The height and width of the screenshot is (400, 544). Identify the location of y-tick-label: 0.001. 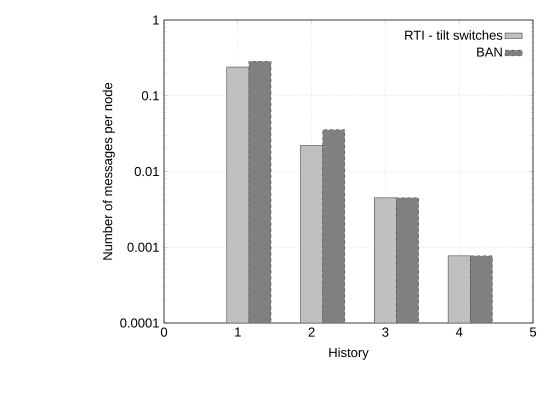
(143, 247).